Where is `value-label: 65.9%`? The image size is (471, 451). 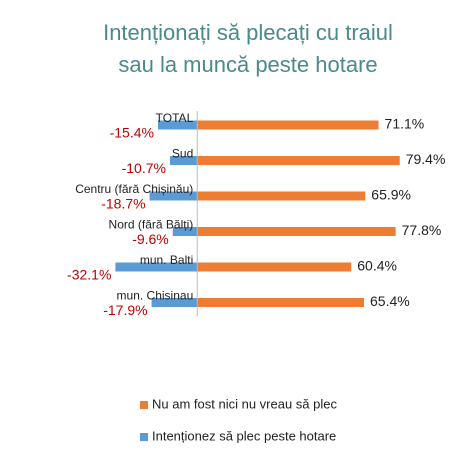 value-label: 65.9% is located at coordinates (391, 195).